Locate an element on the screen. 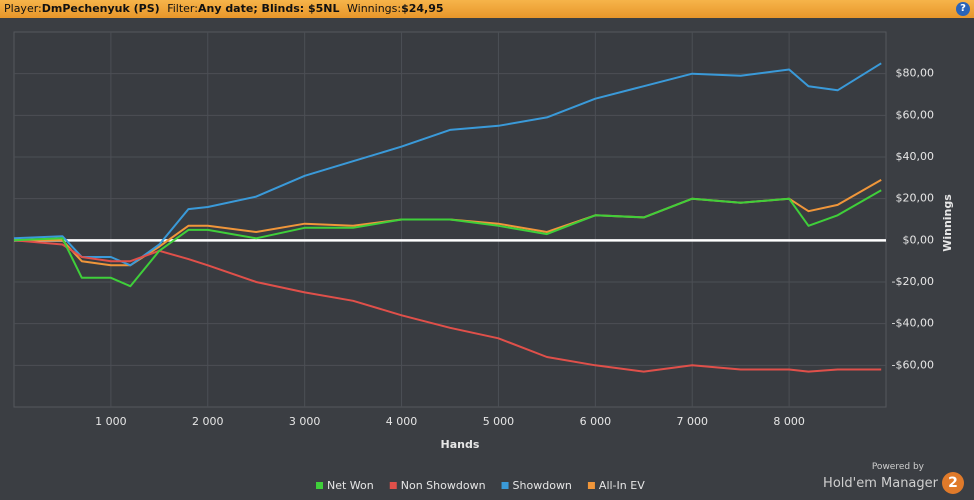 The height and width of the screenshot is (500, 974). x-tick-label: 2 000 is located at coordinates (208, 421).